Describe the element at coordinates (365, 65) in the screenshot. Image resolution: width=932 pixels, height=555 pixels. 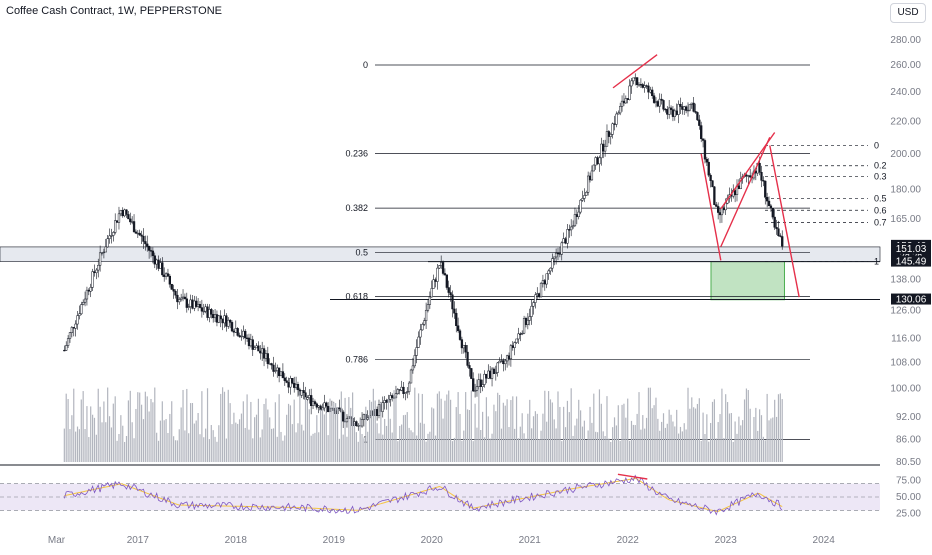
I see `fib-major-label: 0` at that location.